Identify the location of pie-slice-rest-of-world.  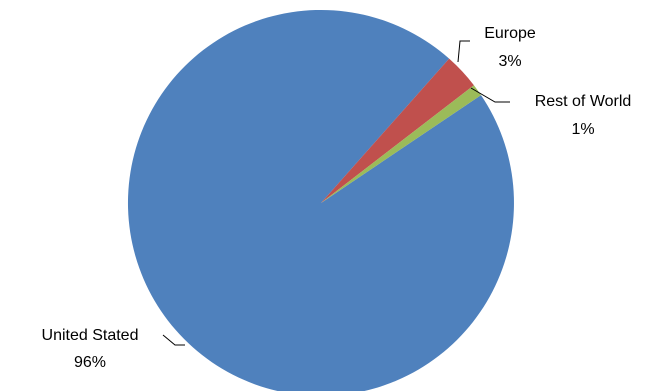
(401, 144).